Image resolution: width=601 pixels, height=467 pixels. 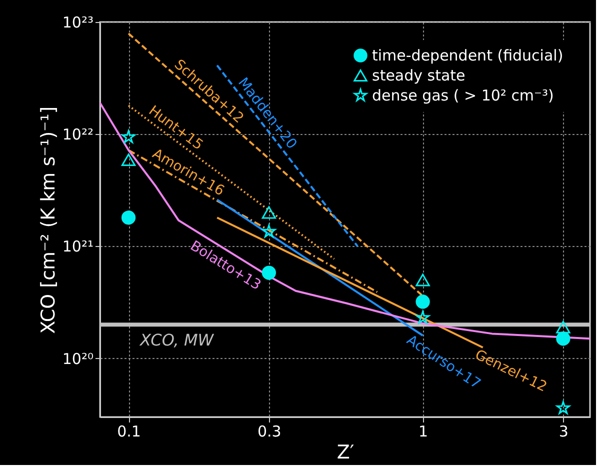 What do you see at coordinates (78, 247) in the screenshot?
I see `y-tick-label: 10²¹` at bounding box center [78, 247].